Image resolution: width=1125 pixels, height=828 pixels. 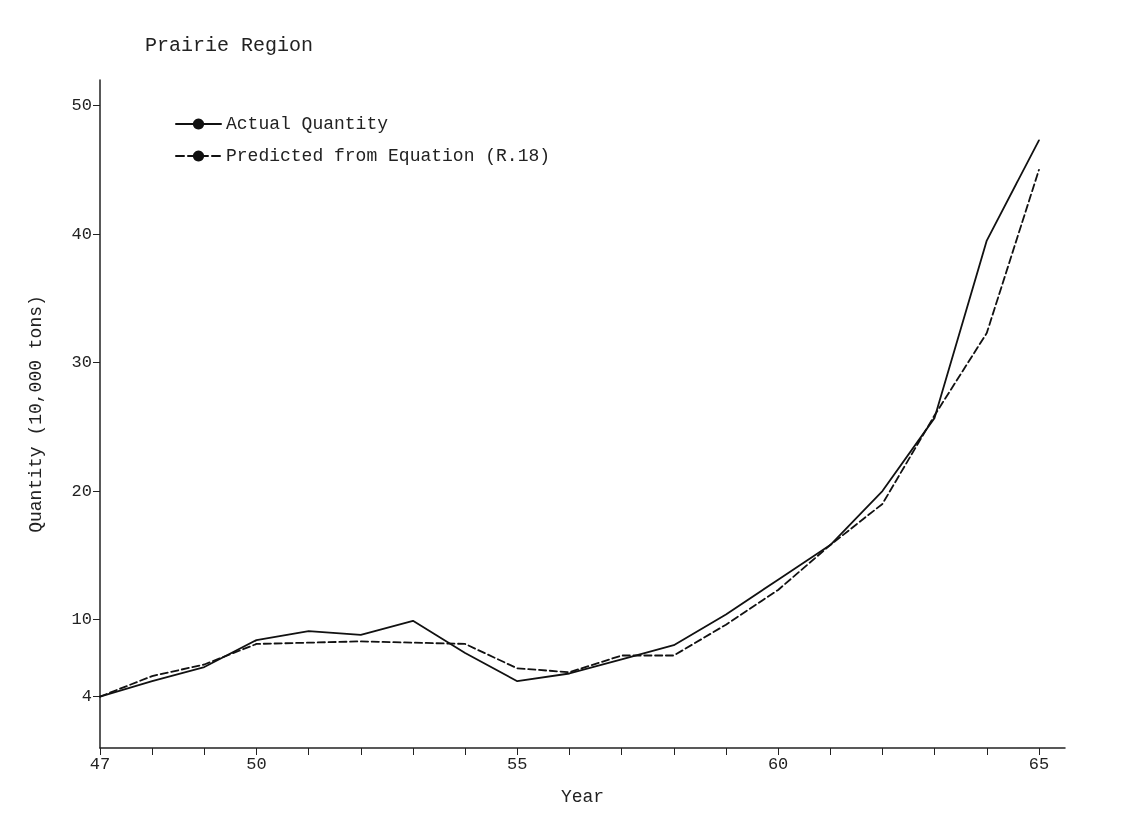 What do you see at coordinates (388, 156) in the screenshot?
I see `legend-label: Predicted from Equation (R.18)` at bounding box center [388, 156].